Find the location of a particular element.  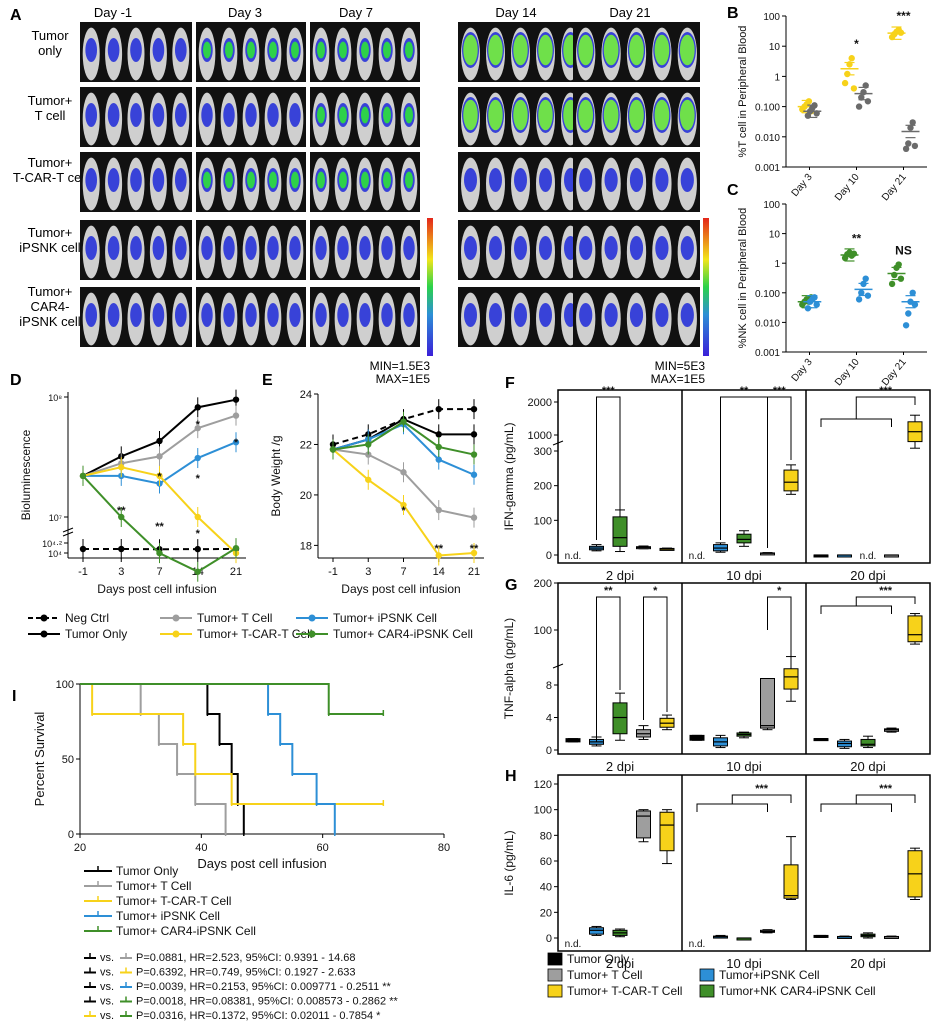

legend-label: Tumor+ T Cell is located at coordinates (604, 975).